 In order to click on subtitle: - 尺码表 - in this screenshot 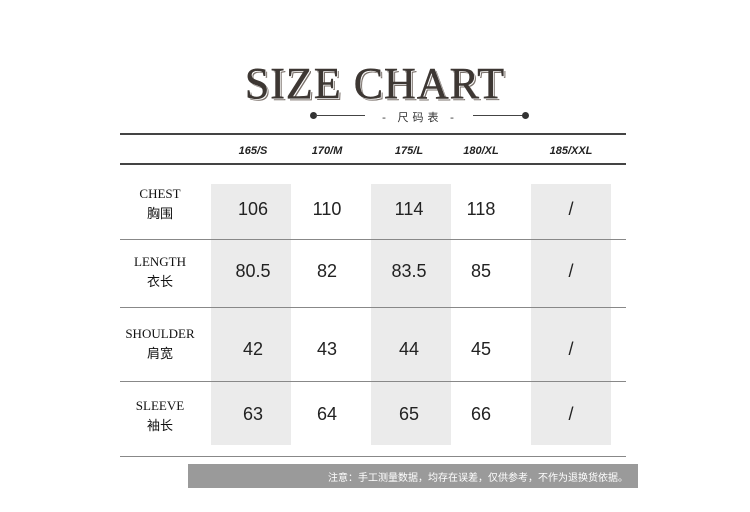, I will do `click(420, 117)`.